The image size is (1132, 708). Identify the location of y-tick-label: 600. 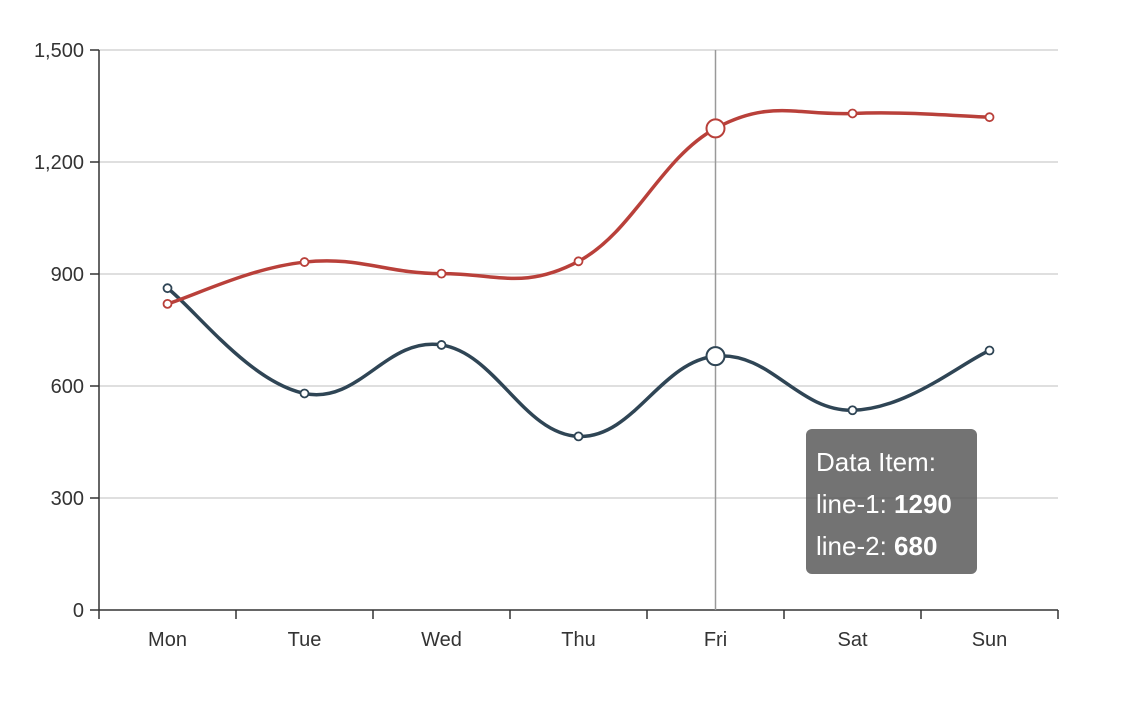
(67, 387).